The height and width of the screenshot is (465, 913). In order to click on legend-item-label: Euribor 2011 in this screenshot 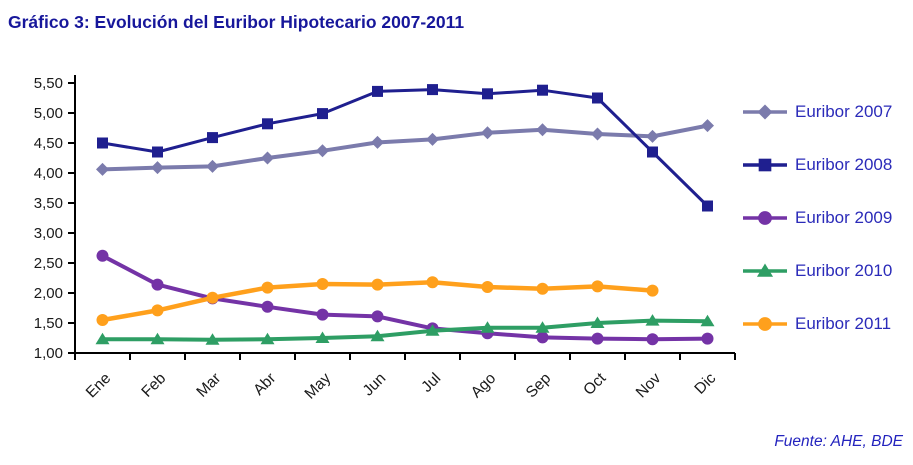, I will do `click(843, 323)`.